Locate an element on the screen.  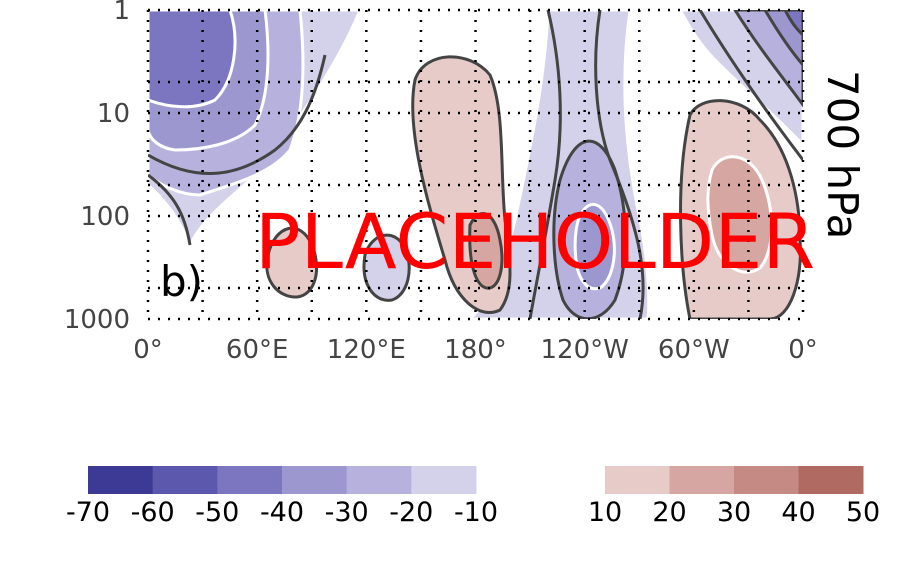
x-tick-label: 120°E is located at coordinates (366, 350).